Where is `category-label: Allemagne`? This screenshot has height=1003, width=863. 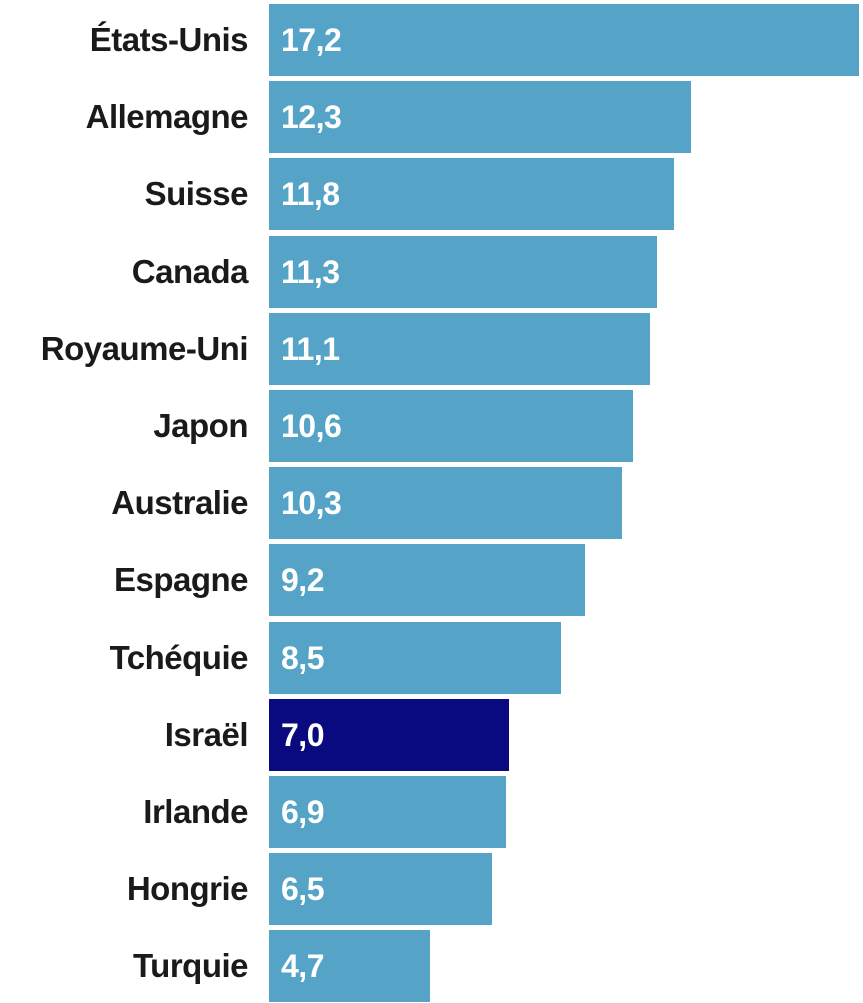 category-label: Allemagne is located at coordinates (167, 117).